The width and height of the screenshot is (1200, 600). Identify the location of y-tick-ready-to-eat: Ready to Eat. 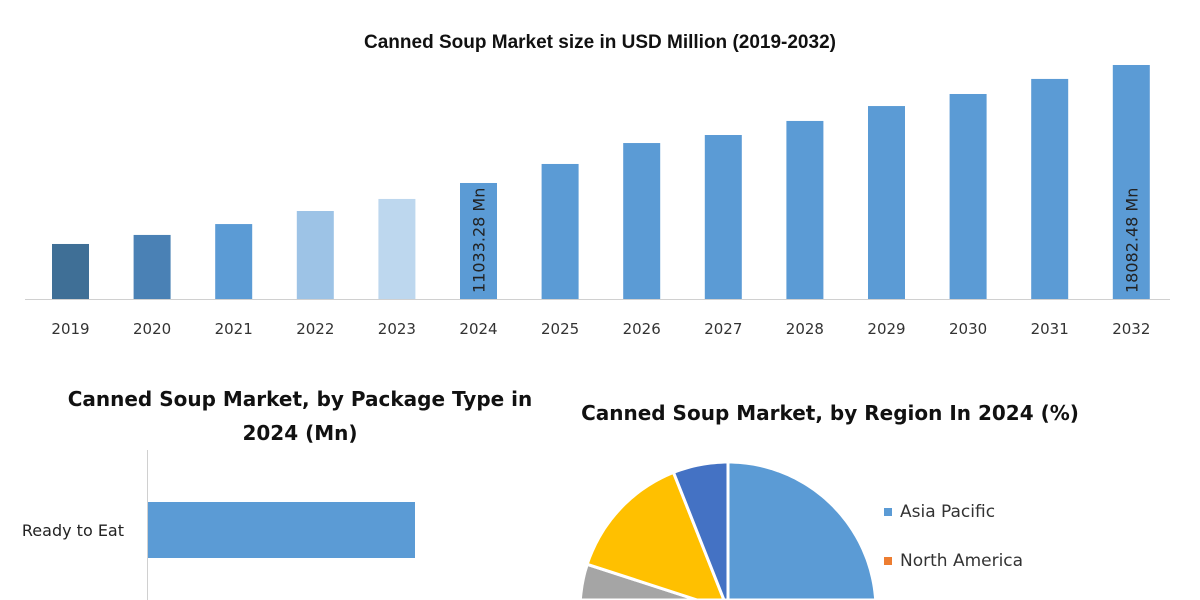
(73, 530).